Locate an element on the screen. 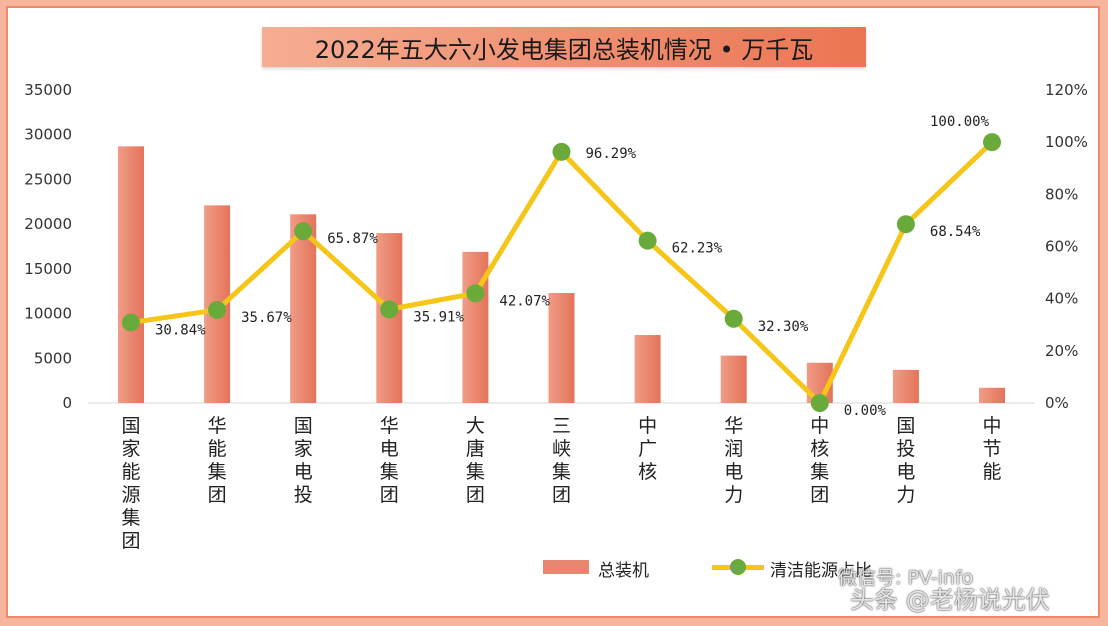  data-label: 35.67% is located at coordinates (266, 318).